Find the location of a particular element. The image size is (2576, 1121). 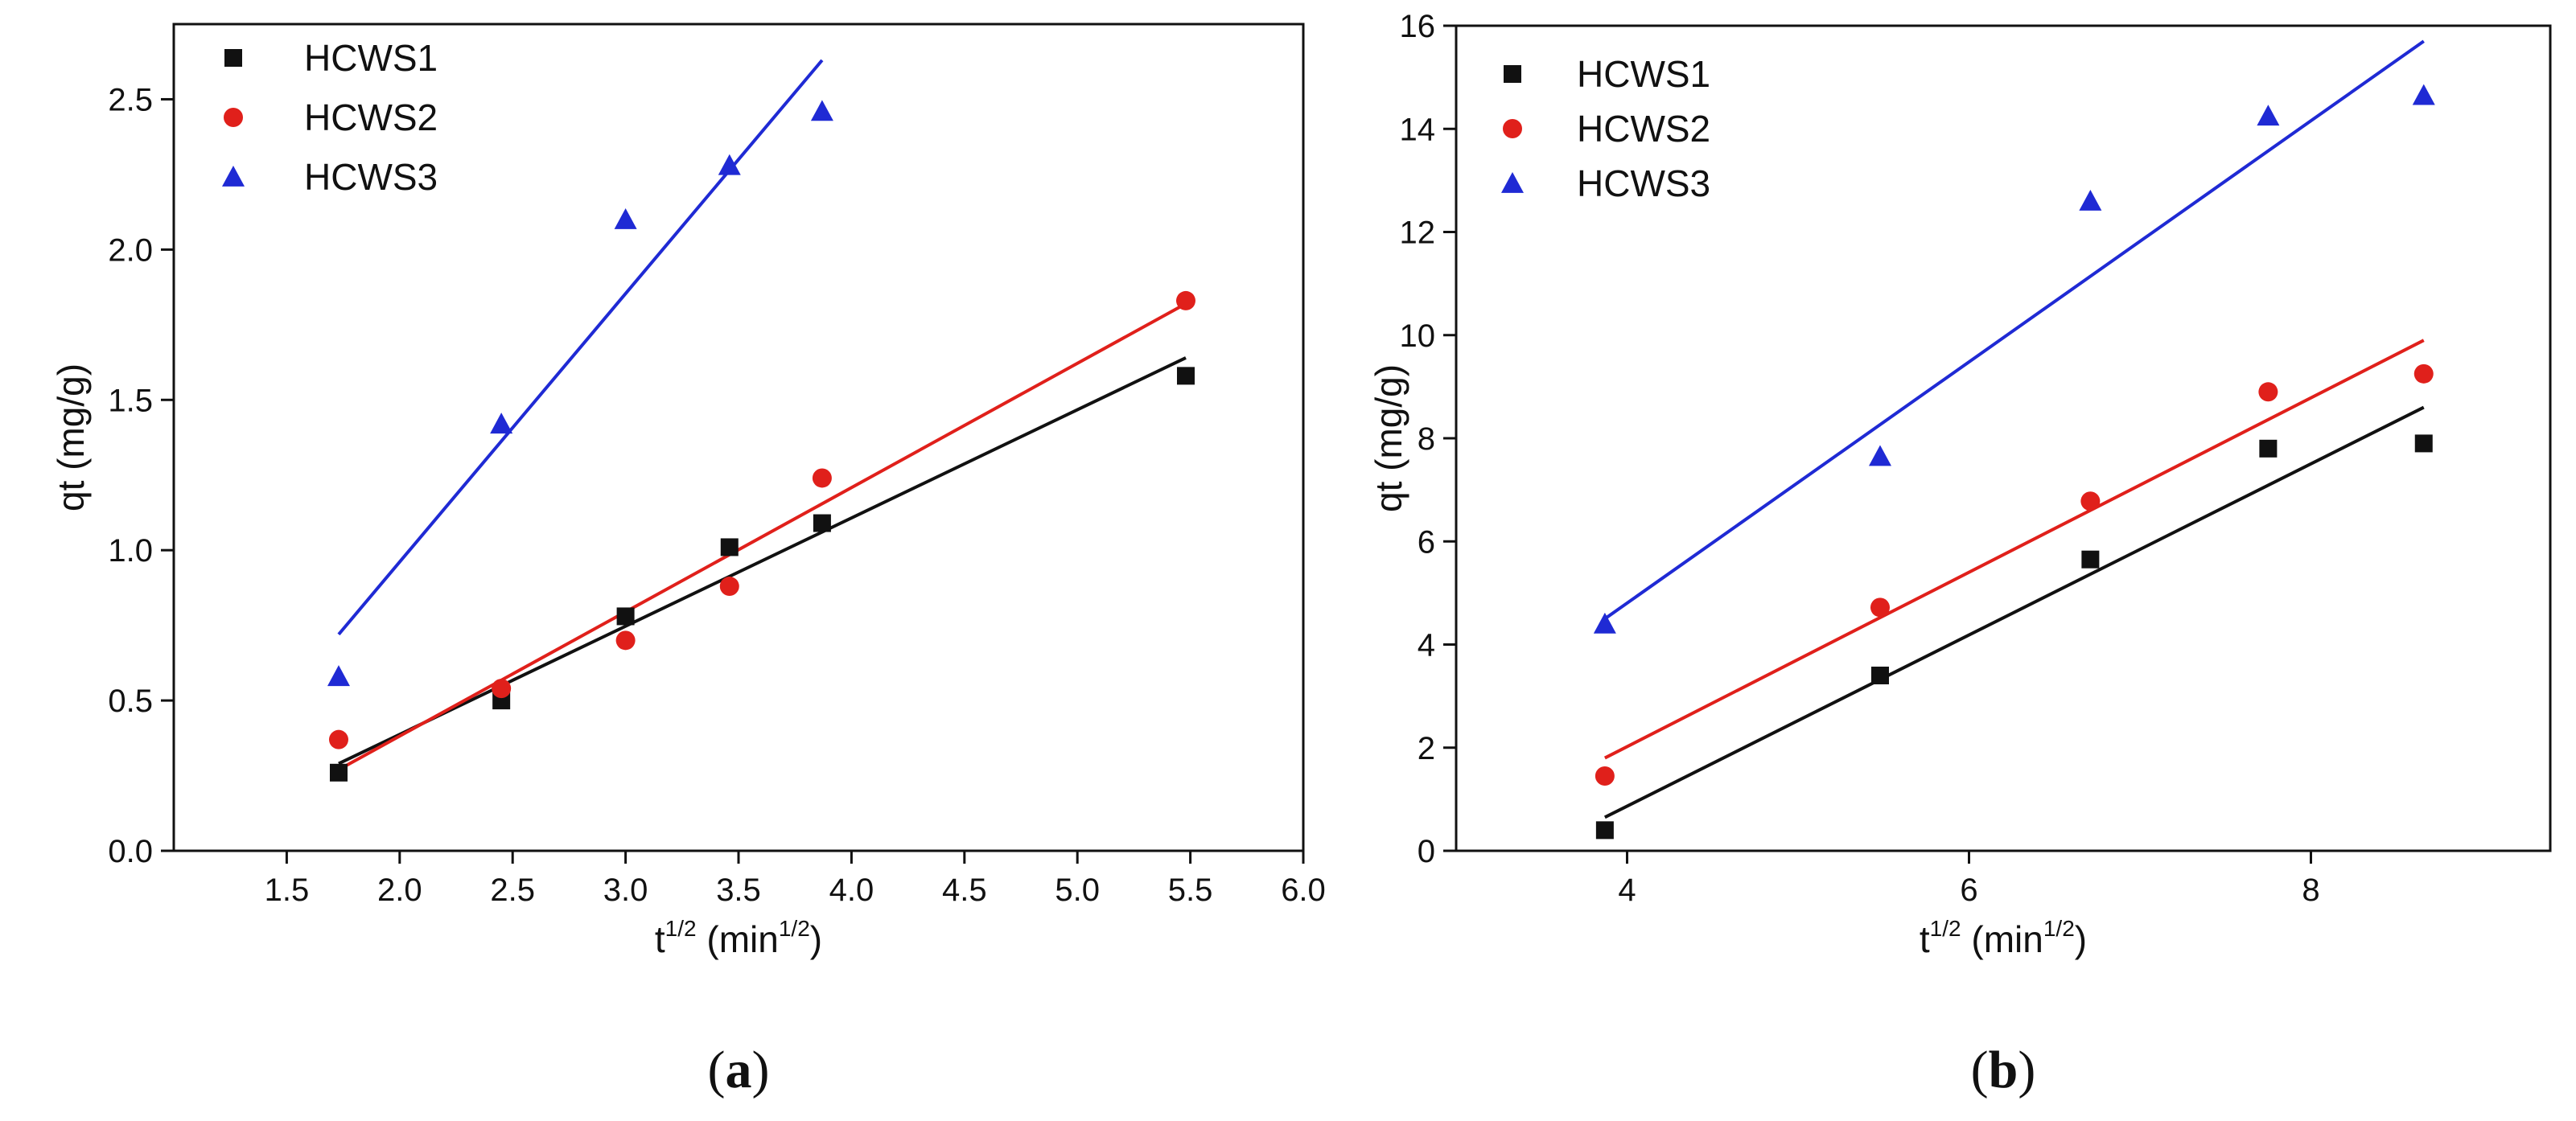

y-tick-label: 2.0 is located at coordinates (130, 250).